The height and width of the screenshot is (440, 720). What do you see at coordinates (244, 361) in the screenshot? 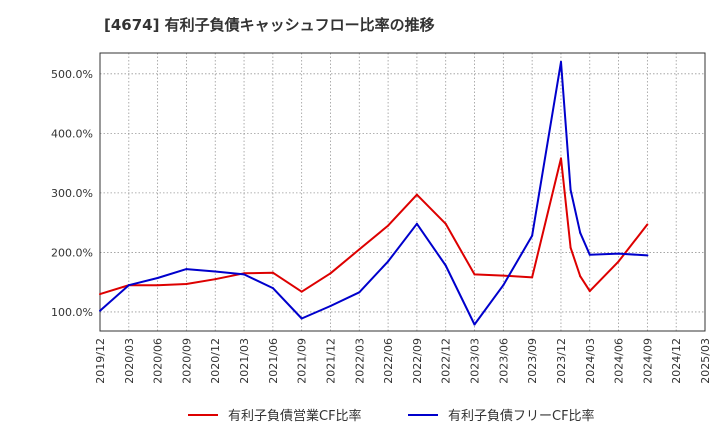
I see `x-tick-label: 2021/03` at bounding box center [244, 361].